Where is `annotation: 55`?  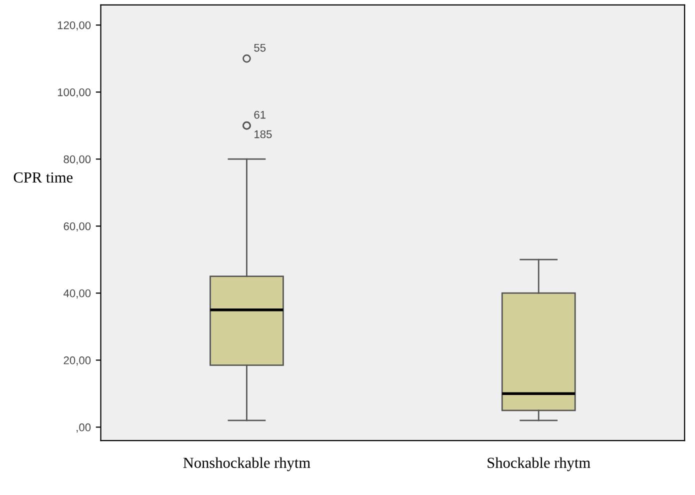
annotation: 55 is located at coordinates (260, 48).